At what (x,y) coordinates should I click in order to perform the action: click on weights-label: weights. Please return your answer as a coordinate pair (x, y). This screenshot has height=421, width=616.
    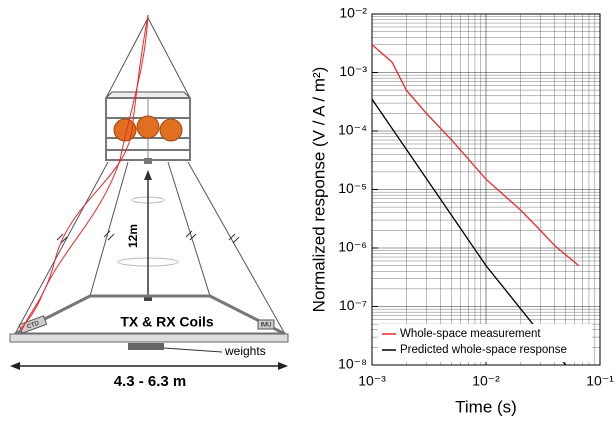
    Looking at the image, I should click on (245, 351).